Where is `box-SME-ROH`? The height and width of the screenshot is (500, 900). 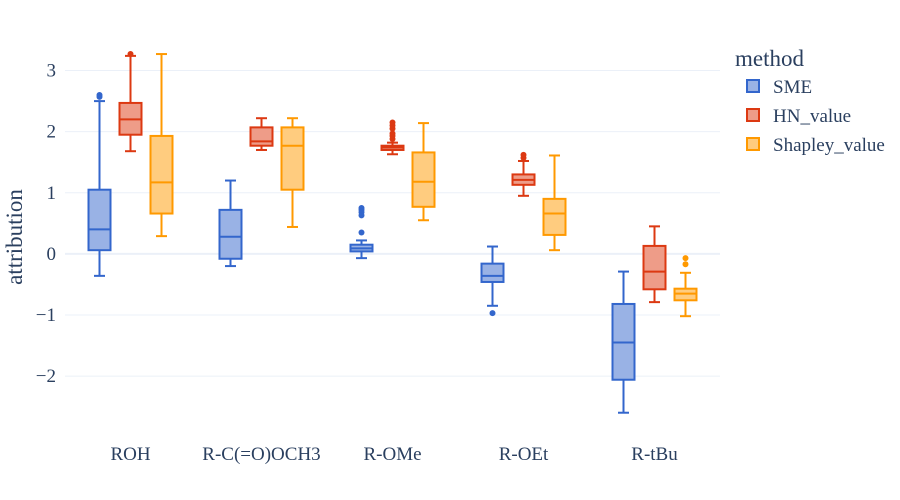
box-SME-ROH is located at coordinates (99, 184).